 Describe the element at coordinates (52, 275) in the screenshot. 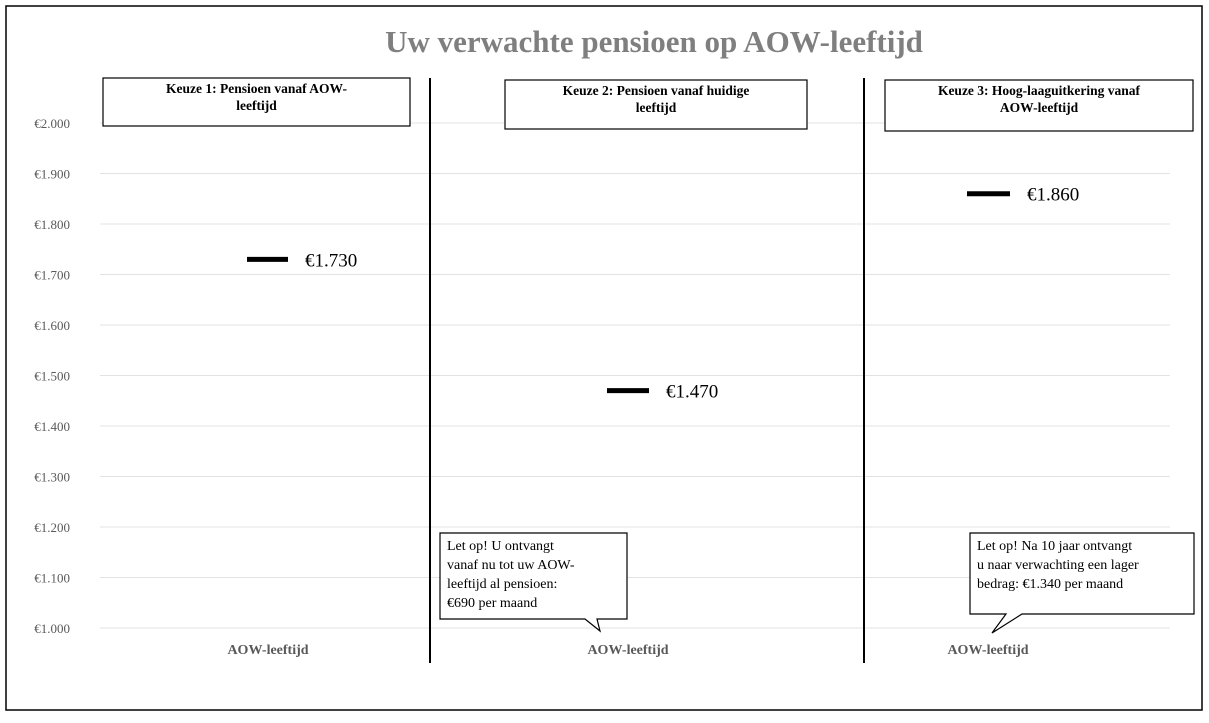

I see `y-tick-label-7: €1.700` at that location.